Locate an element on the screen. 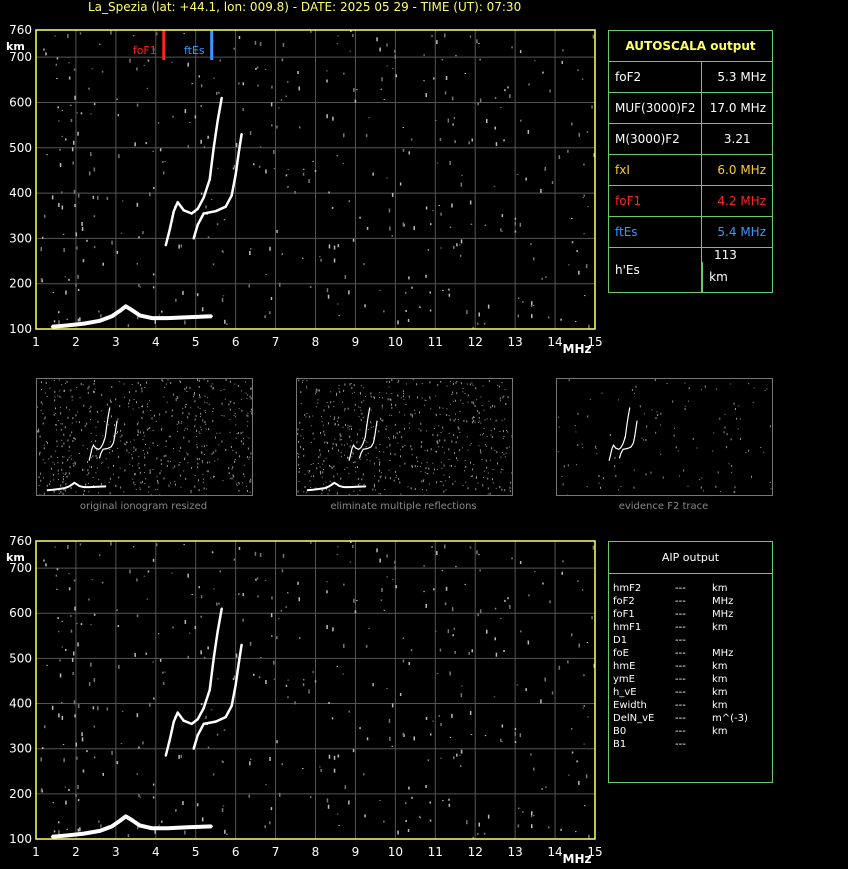 This screenshot has width=848, height=869. aip-row-value: --- is located at coordinates (680, 679).